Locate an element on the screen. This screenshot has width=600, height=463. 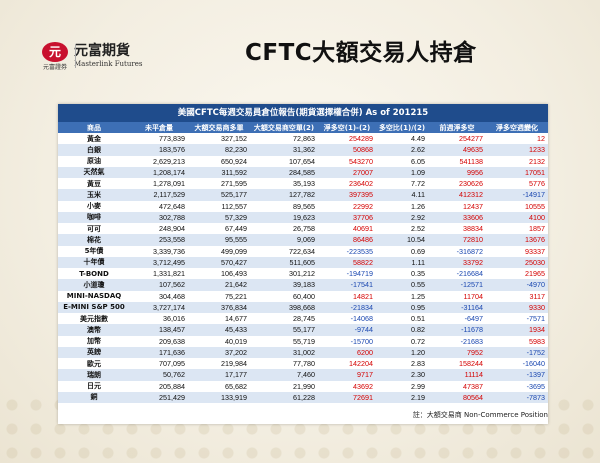
table-cell: 67,449 is located at coordinates (219, 229).